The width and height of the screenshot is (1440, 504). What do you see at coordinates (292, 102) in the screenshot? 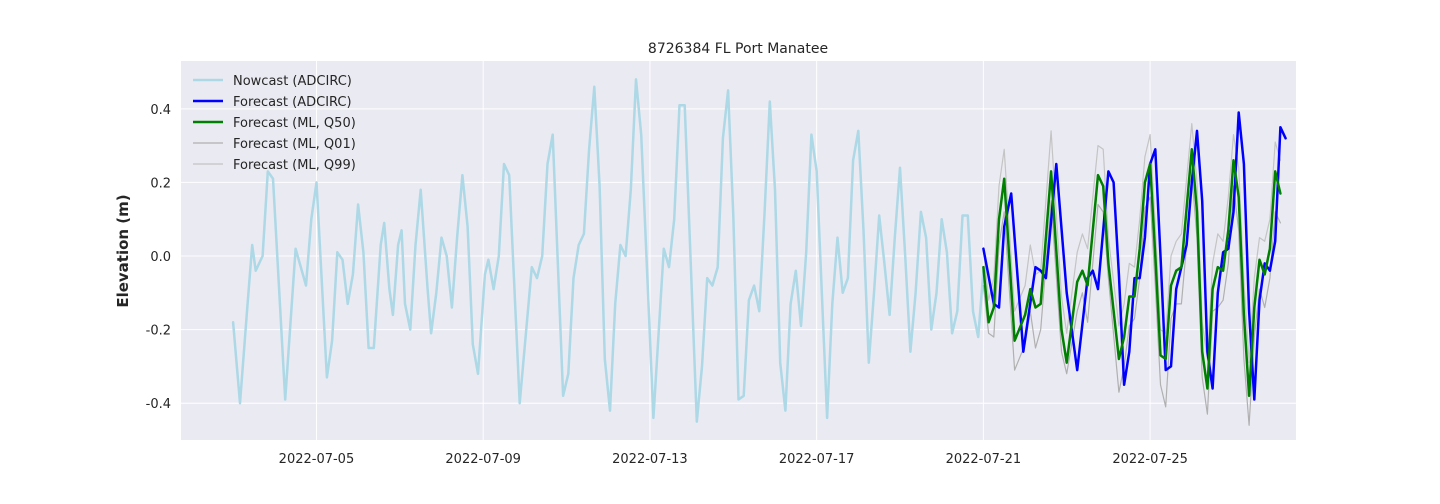
I see `legend-entry: Forecast (ADCIRC)` at bounding box center [292, 102].